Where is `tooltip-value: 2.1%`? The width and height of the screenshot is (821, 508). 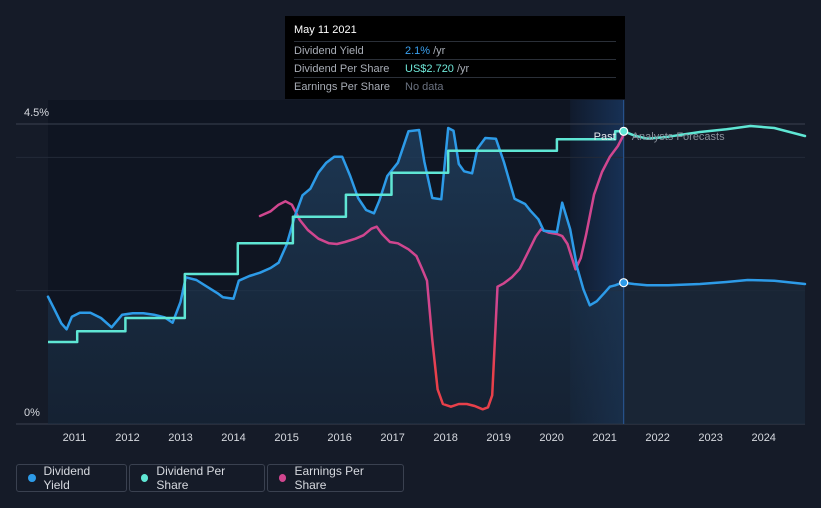 tooltip-value: 2.1% is located at coordinates (418, 50).